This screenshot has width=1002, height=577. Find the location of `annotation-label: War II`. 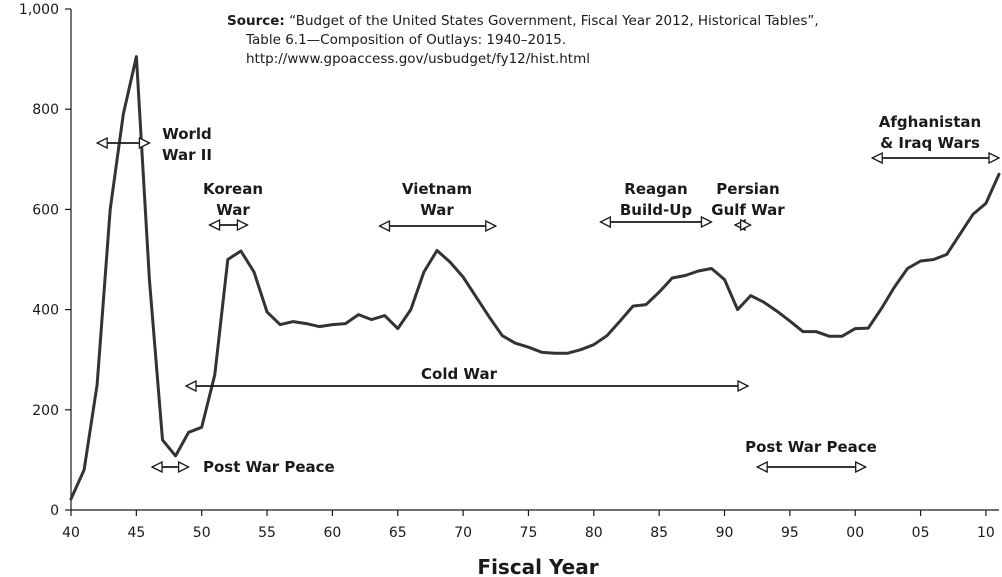

annotation-label: War II is located at coordinates (187, 155).